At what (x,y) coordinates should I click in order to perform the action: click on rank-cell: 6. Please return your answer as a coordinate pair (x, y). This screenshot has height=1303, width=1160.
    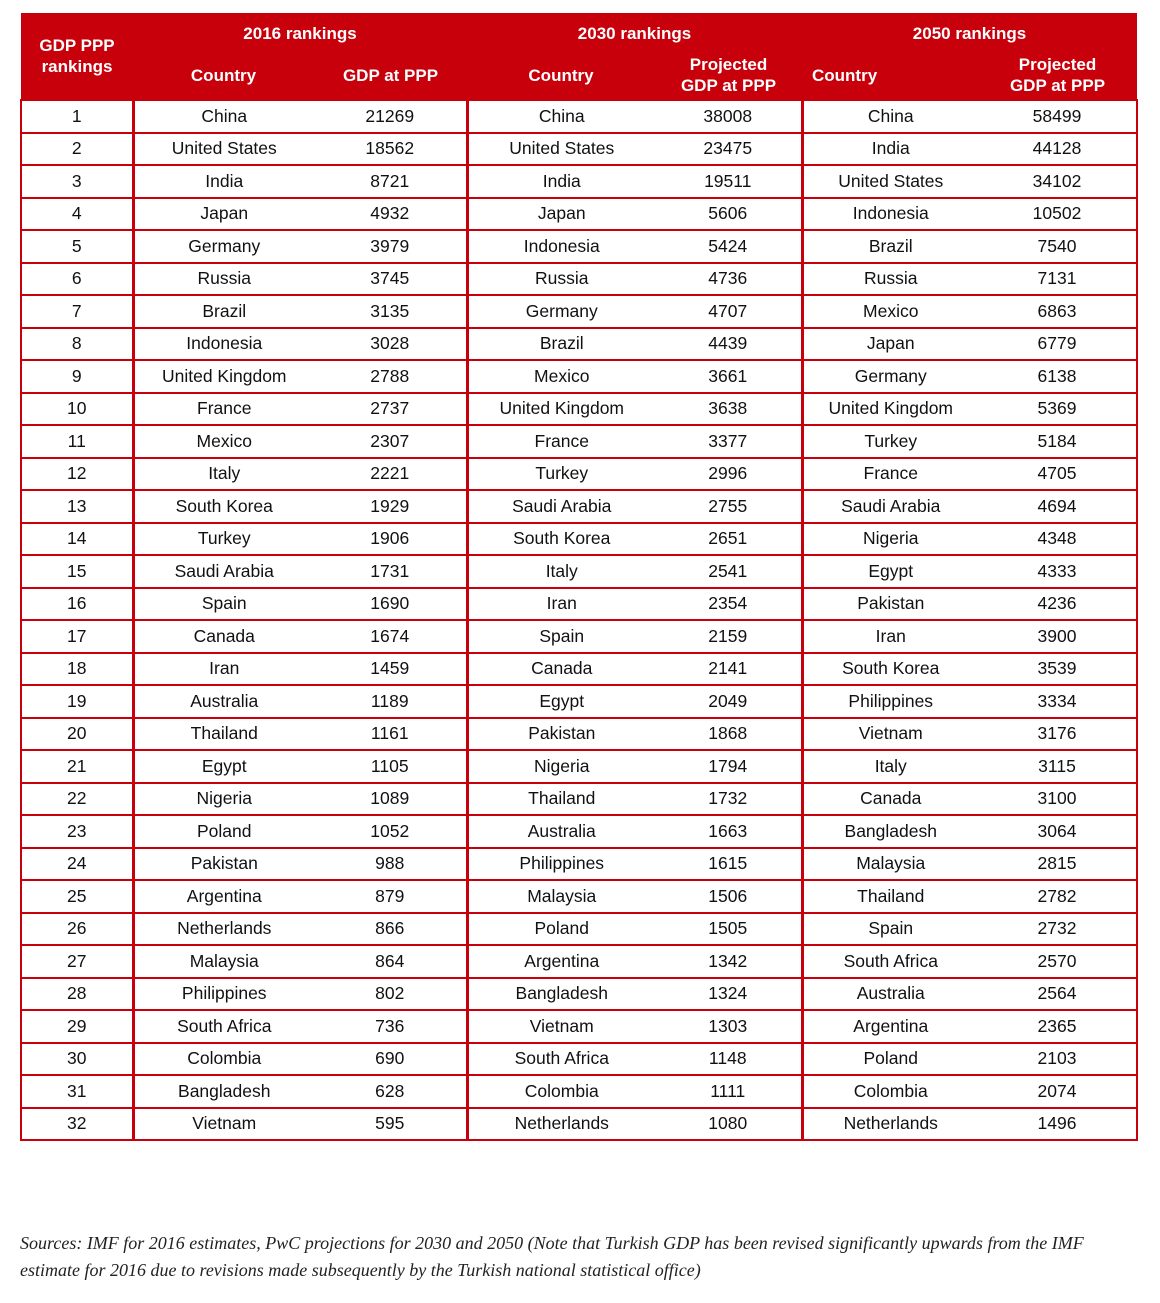
    Looking at the image, I should click on (77, 278).